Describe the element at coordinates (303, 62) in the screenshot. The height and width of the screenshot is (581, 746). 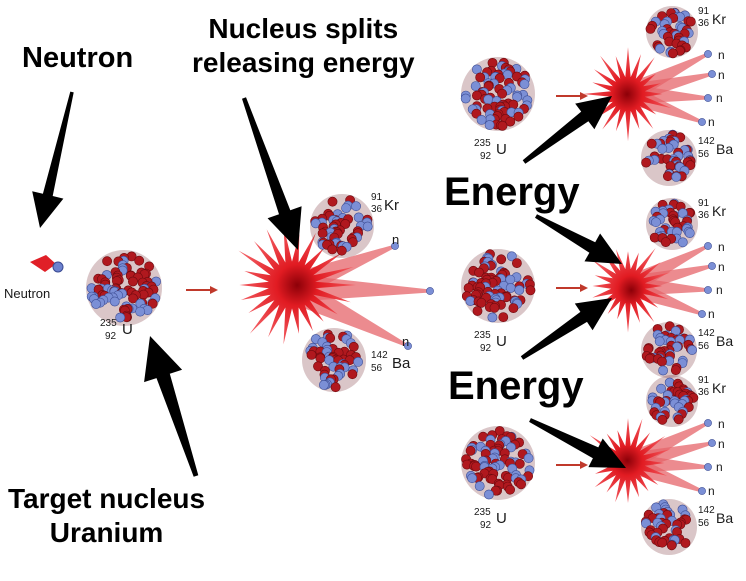
I see `nucleus-splits-line2: releasing energy` at that location.